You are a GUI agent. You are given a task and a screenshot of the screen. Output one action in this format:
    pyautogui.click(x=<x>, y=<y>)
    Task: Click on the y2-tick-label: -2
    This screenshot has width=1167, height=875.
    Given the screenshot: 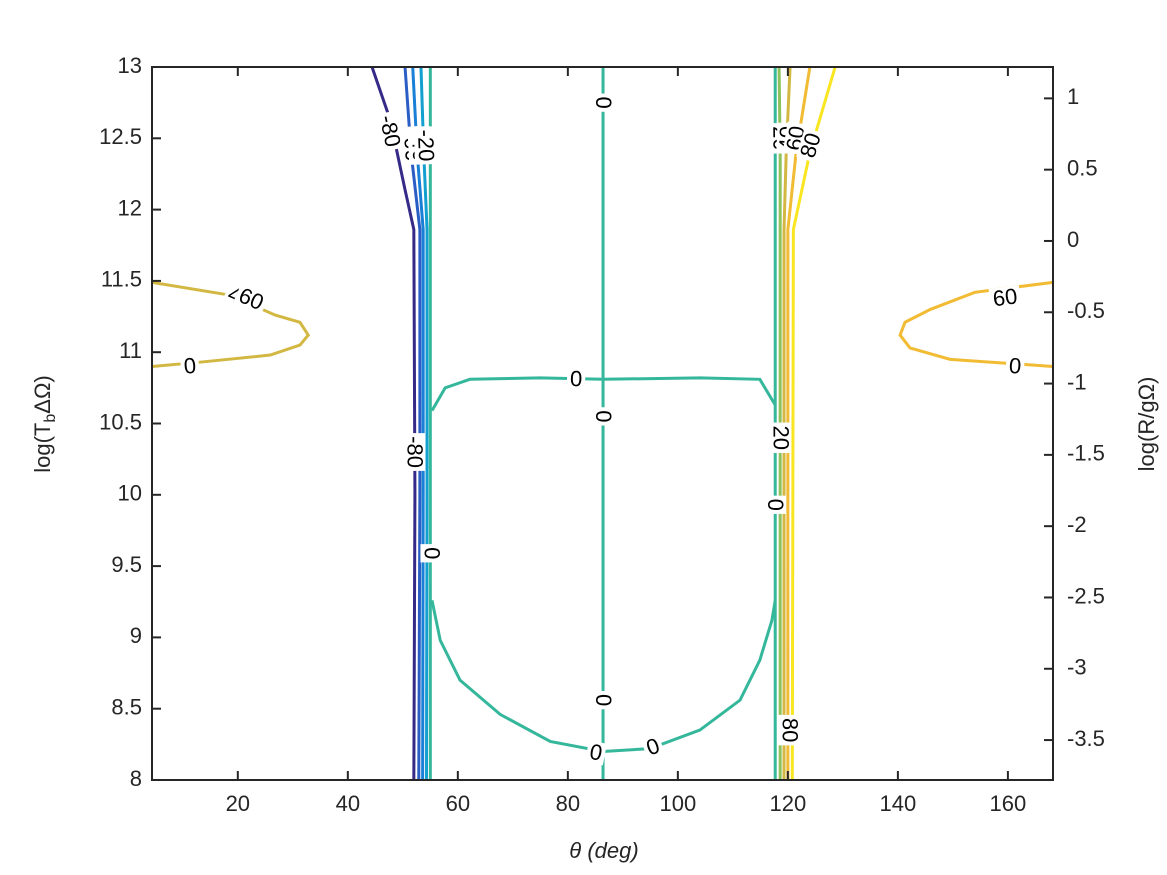 What is the action you would take?
    pyautogui.click(x=1077, y=524)
    